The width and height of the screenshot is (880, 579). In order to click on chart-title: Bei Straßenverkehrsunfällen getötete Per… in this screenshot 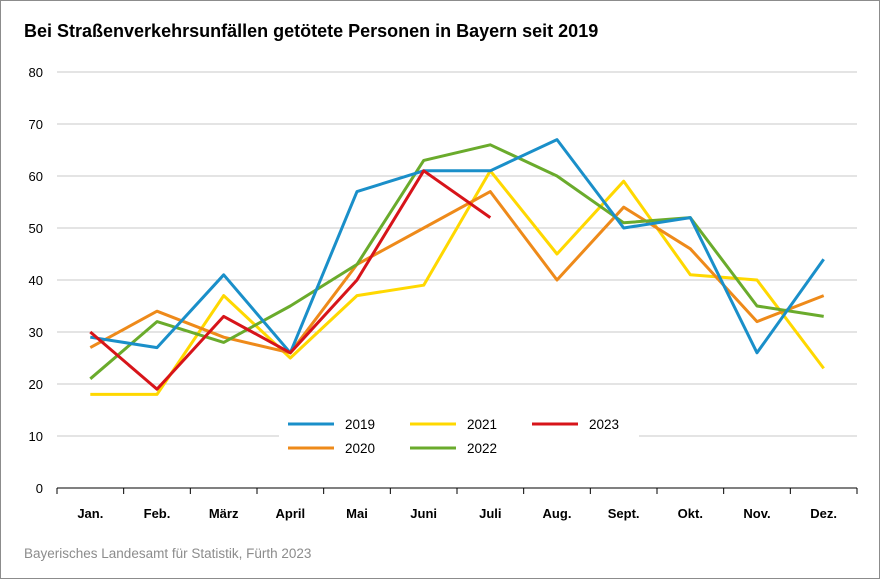, I will do `click(311, 31)`.